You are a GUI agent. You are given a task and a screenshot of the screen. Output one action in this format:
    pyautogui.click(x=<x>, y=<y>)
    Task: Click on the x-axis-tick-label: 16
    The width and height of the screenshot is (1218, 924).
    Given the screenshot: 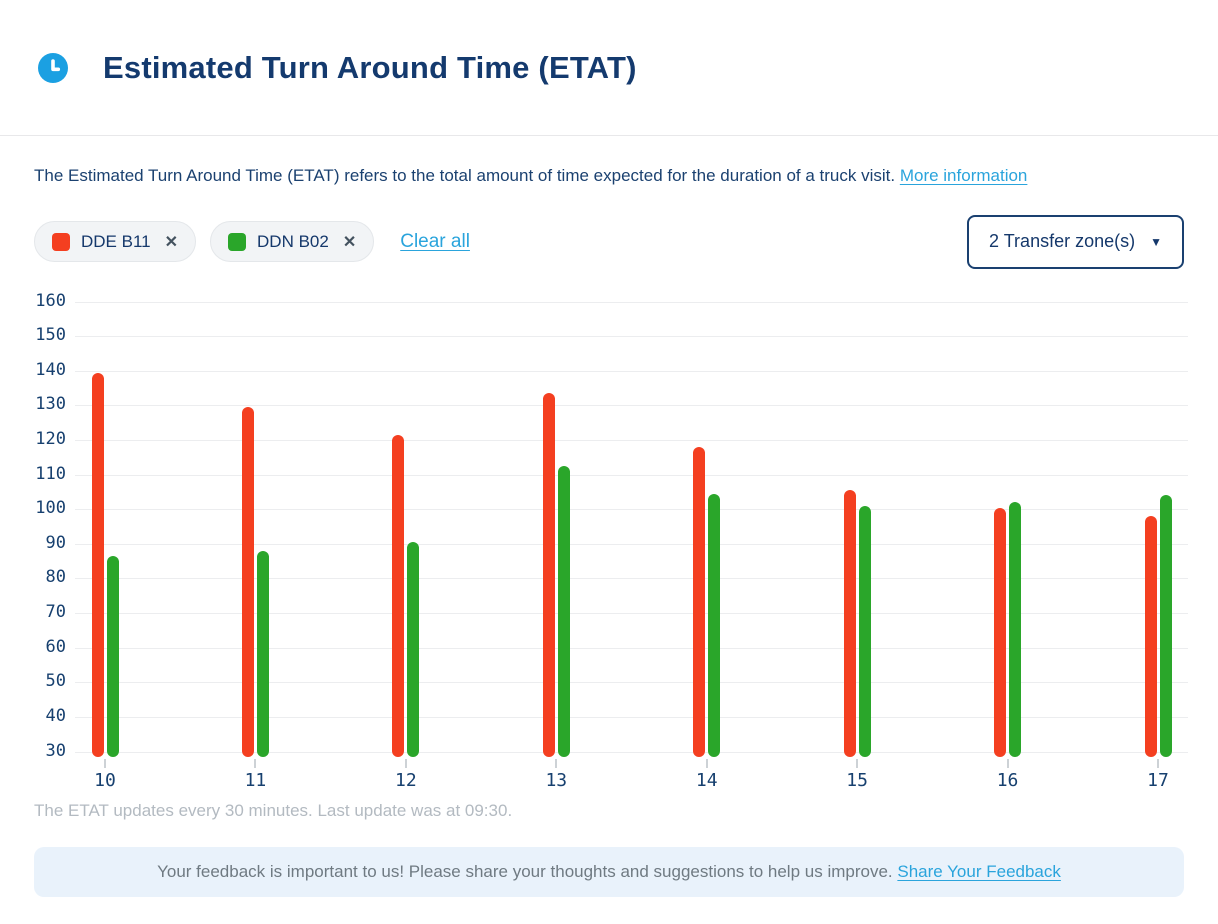 What is the action you would take?
    pyautogui.click(x=1007, y=780)
    